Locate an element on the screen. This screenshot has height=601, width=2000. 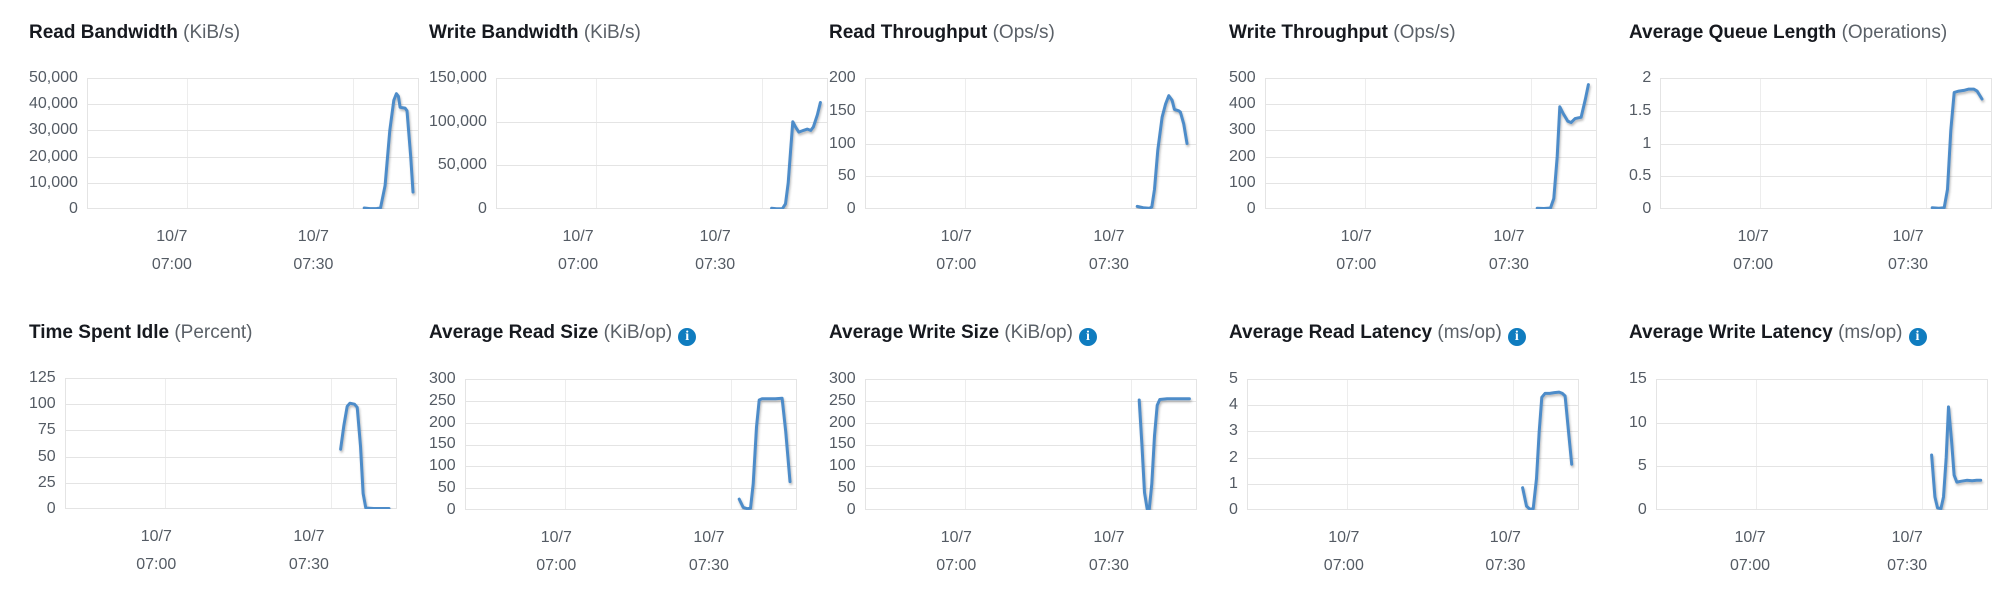
chart-title-text: Average Read Size is located at coordinates (514, 332).